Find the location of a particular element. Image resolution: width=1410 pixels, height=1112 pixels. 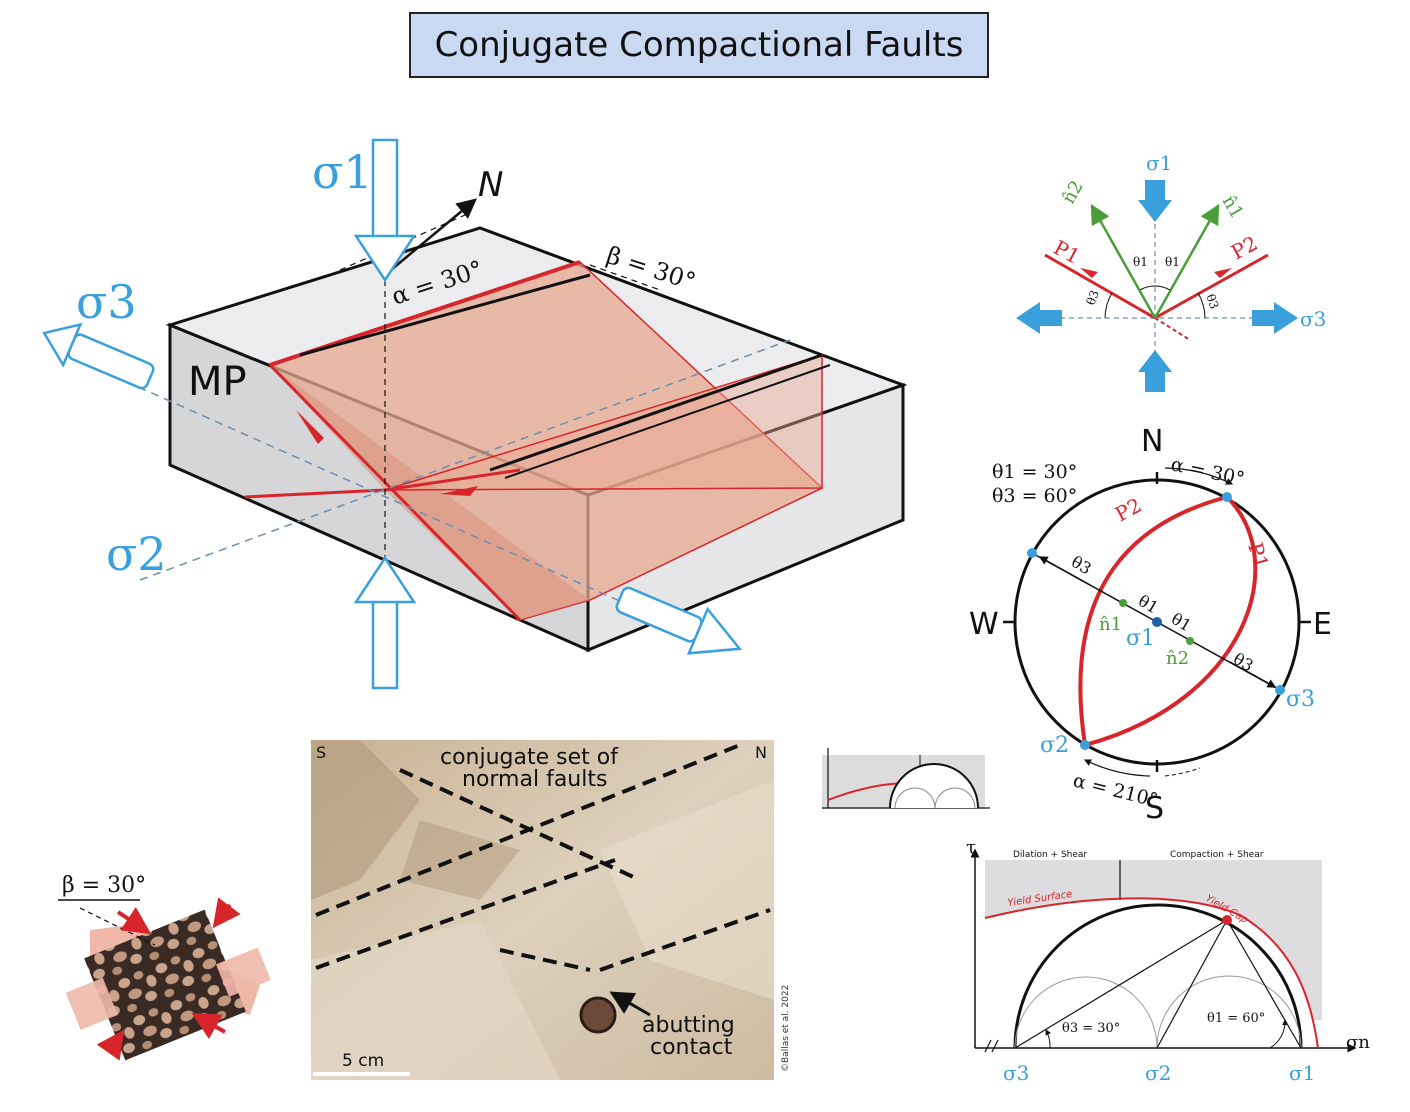

plane-theta1b-label: θ1 is located at coordinates (1172, 262).